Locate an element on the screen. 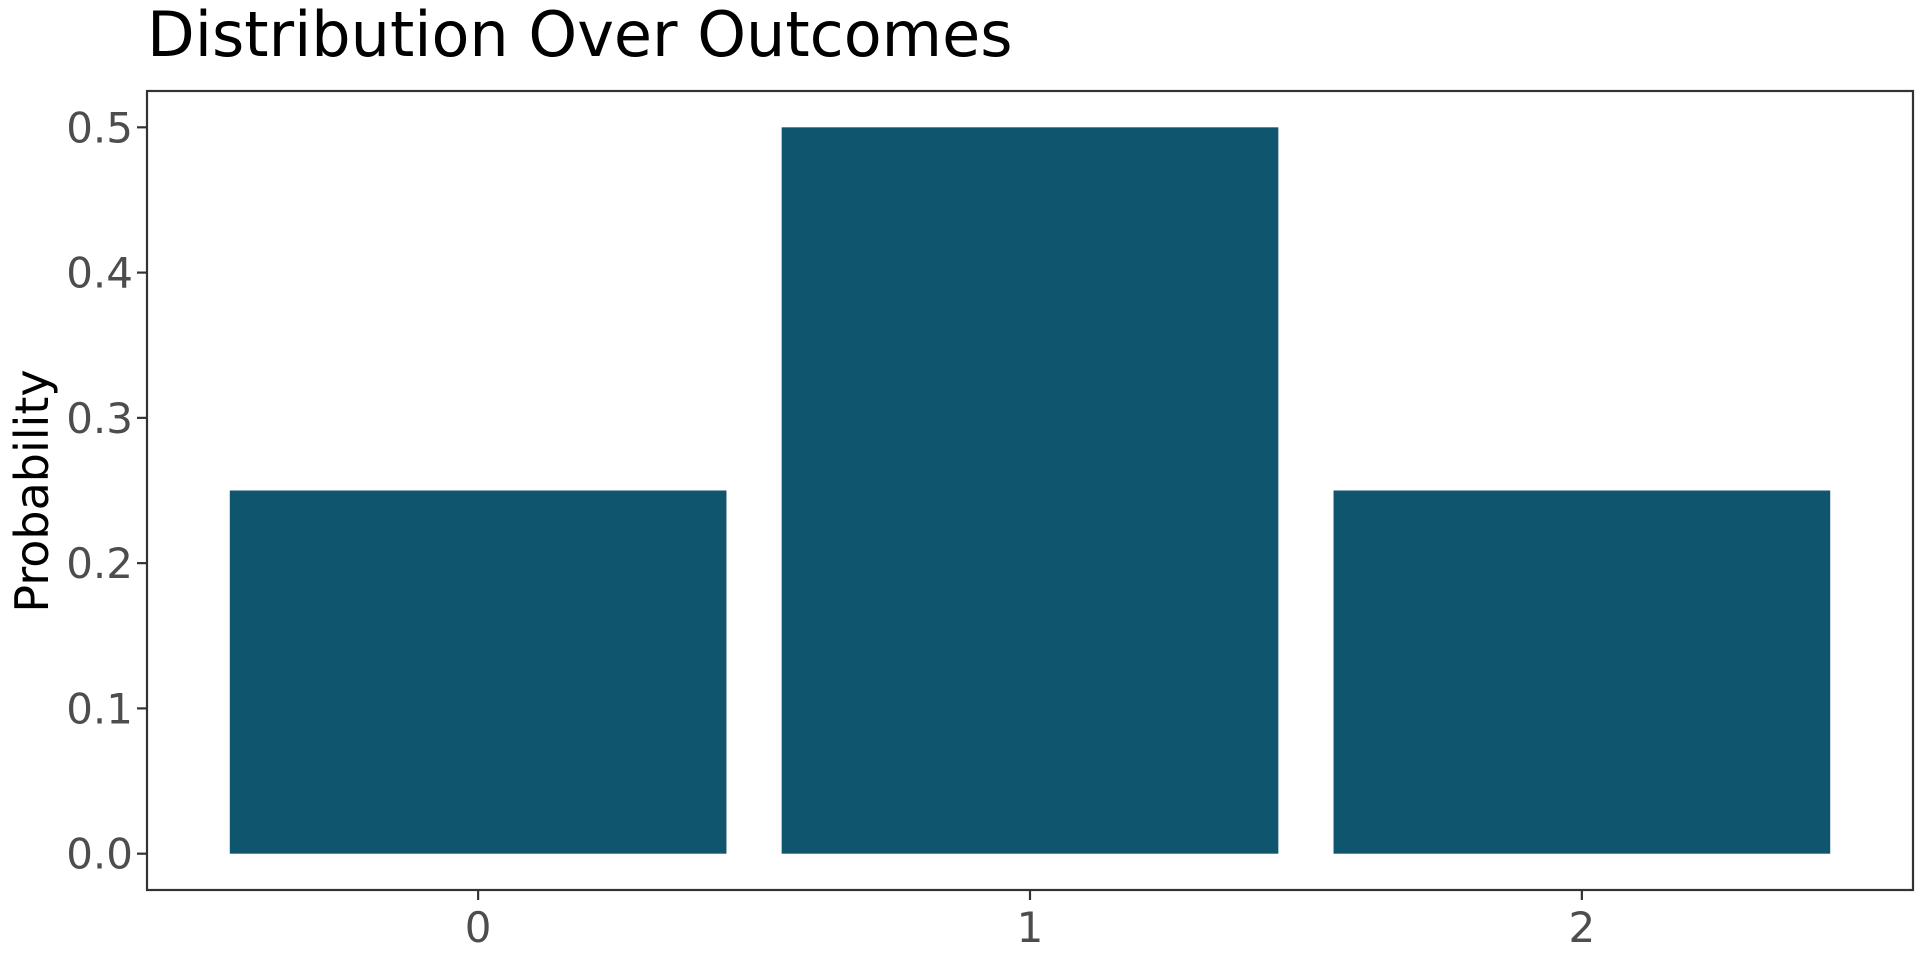  x-axis: 0 1 2 is located at coordinates (1030, 921).